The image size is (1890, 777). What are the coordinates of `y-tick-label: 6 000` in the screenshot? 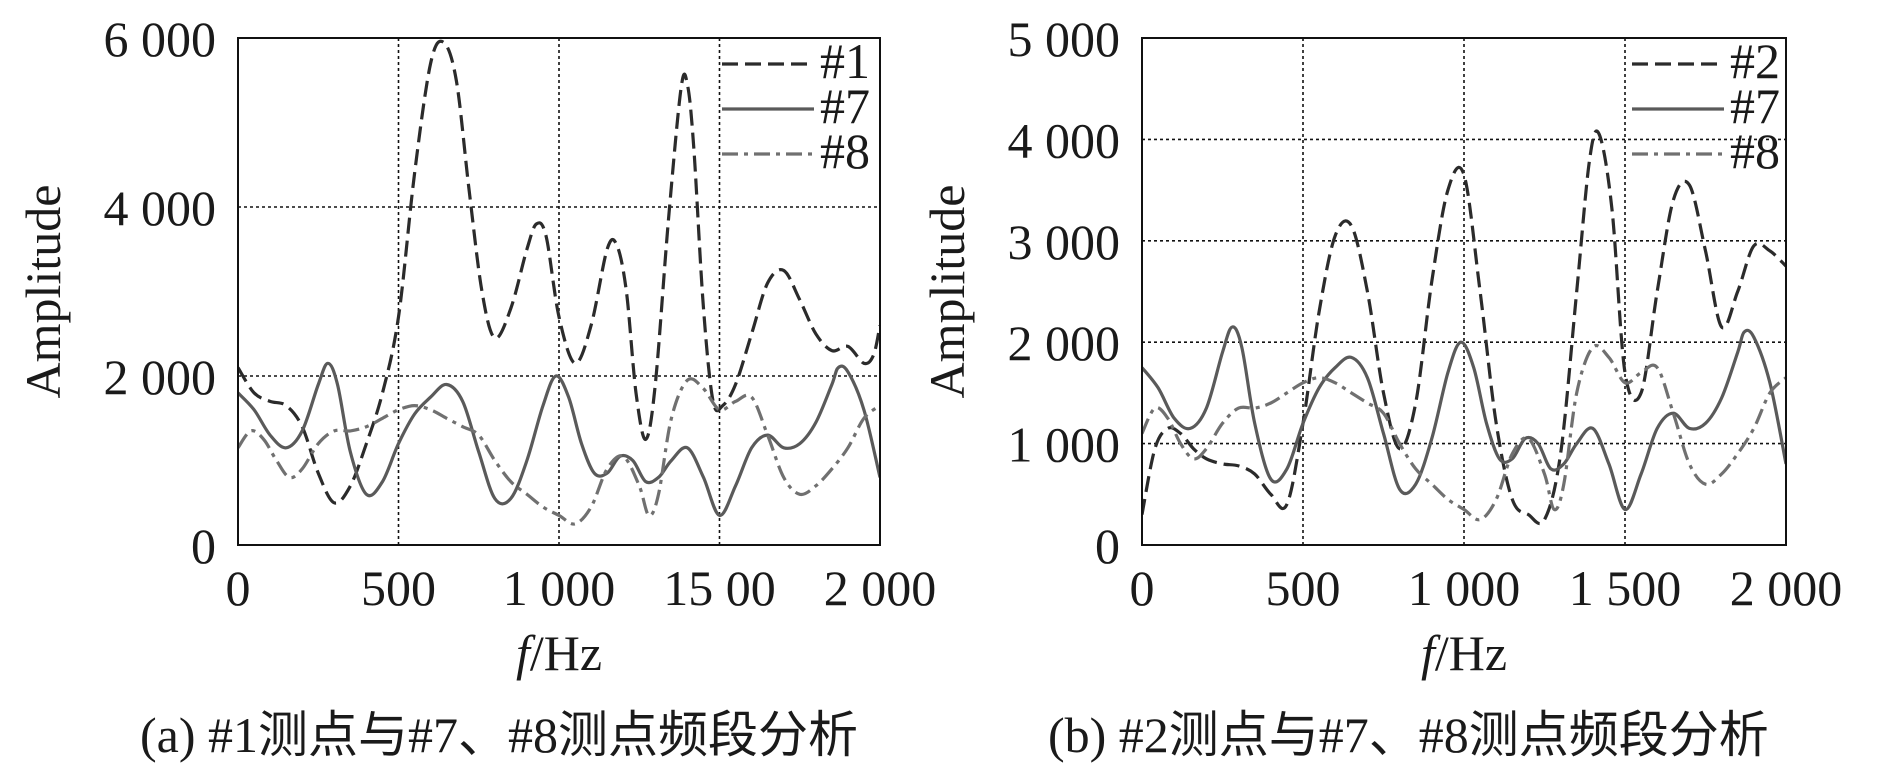 It's located at (160, 39).